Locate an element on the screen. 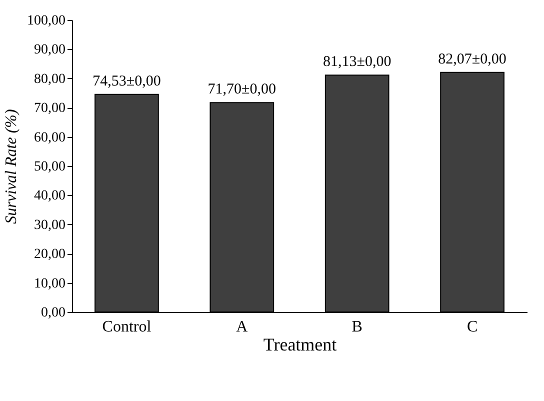 This screenshot has width=544, height=401. data-label: 71,70±0,00 is located at coordinates (242, 90).